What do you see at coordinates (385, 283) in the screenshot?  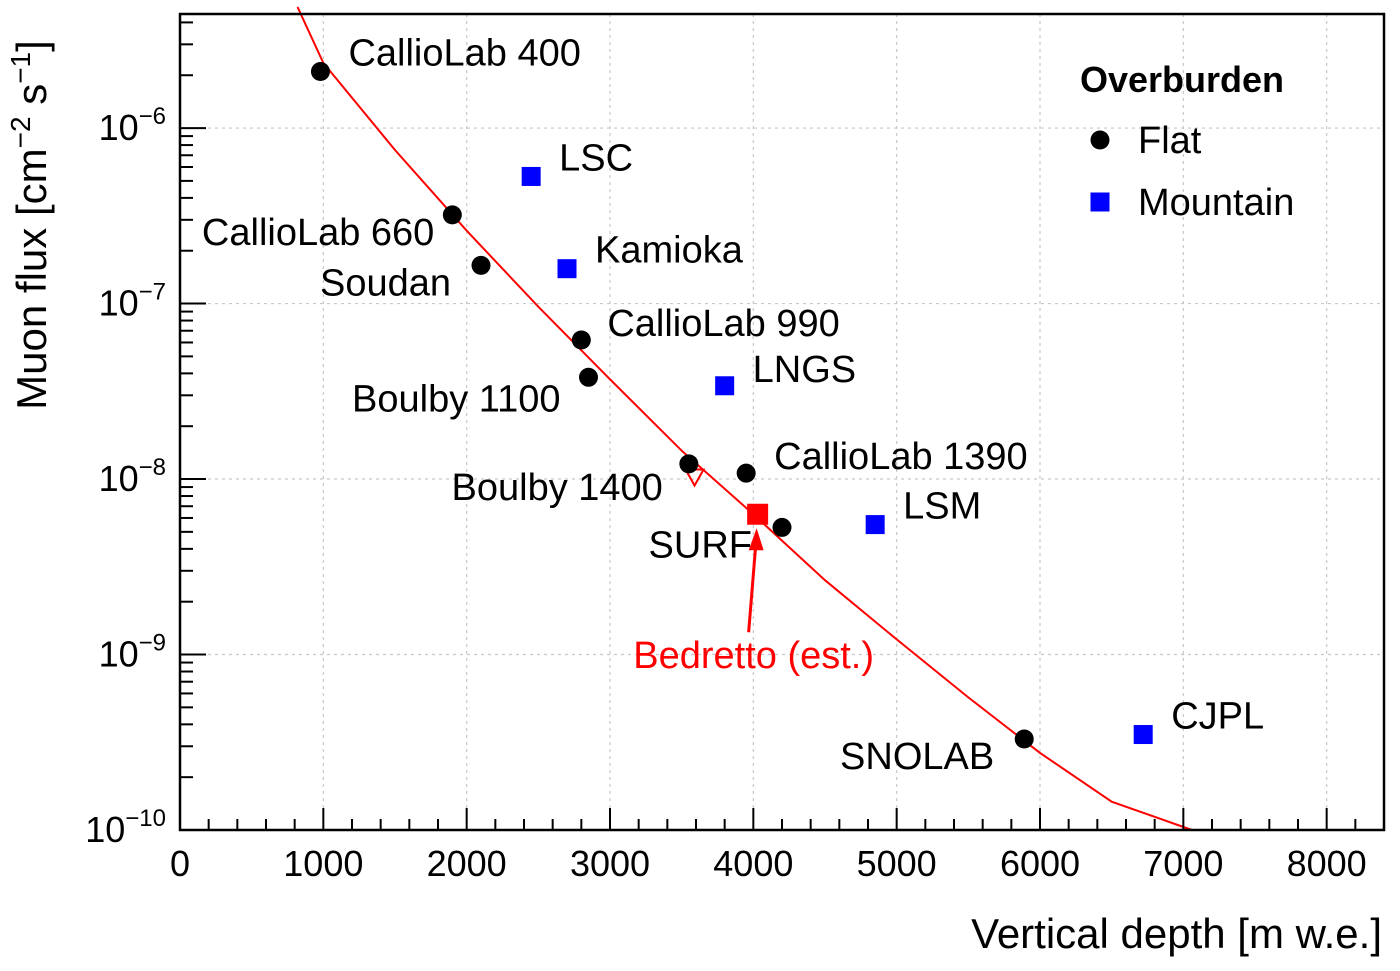 I see `point-label: Soudan` at bounding box center [385, 283].